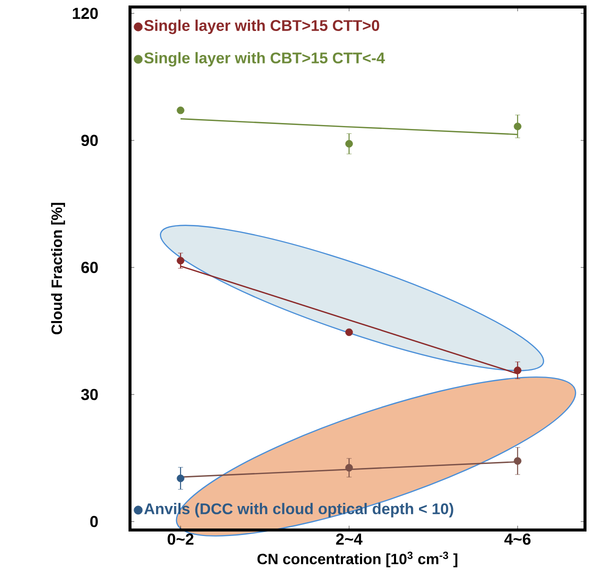 Image resolution: width=599 pixels, height=579 pixels. What do you see at coordinates (349, 539) in the screenshot?
I see `x-tick-label: 2~4` at bounding box center [349, 539].